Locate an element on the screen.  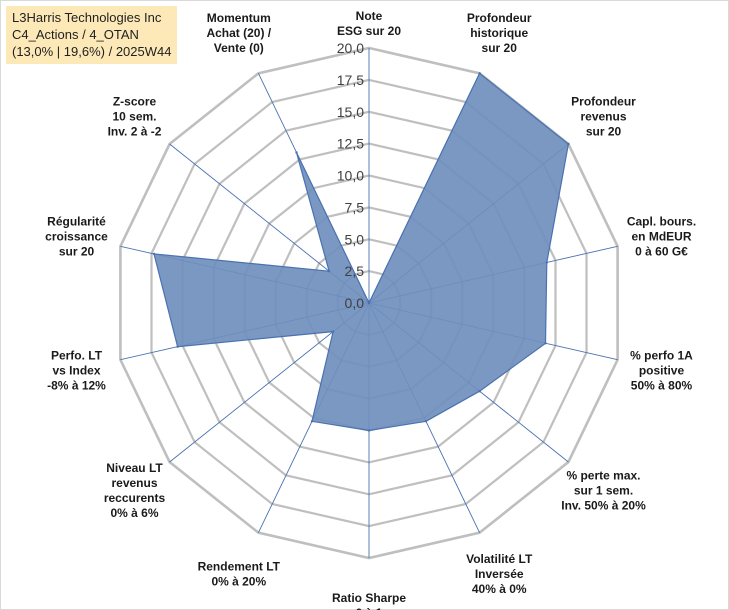
axis-label-13-line-0: Momentum is located at coordinates (239, 18).